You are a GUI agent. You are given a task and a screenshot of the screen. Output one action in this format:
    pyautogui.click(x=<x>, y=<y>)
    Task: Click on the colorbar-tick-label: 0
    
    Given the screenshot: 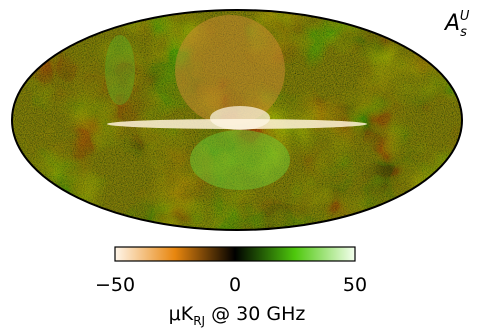 What is the action you would take?
    pyautogui.click(x=235, y=285)
    